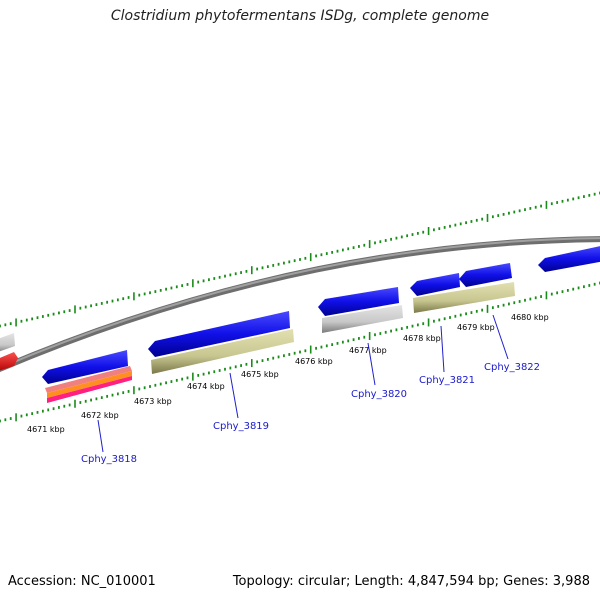 Image resolution: width=600 pixels, height=600 pixels. What do you see at coordinates (476, 327) in the screenshot?
I see `kbp-label-4679: 4679 kbp` at bounding box center [476, 327].